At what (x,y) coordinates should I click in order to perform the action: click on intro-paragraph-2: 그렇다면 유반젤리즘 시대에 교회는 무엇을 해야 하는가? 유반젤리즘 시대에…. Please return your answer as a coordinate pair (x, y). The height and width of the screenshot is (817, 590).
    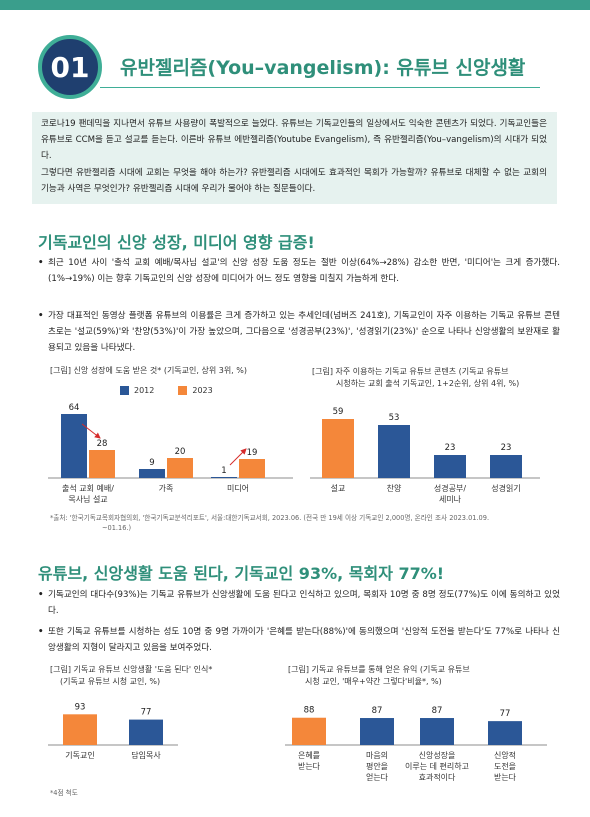
    Looking at the image, I should click on (294, 180).